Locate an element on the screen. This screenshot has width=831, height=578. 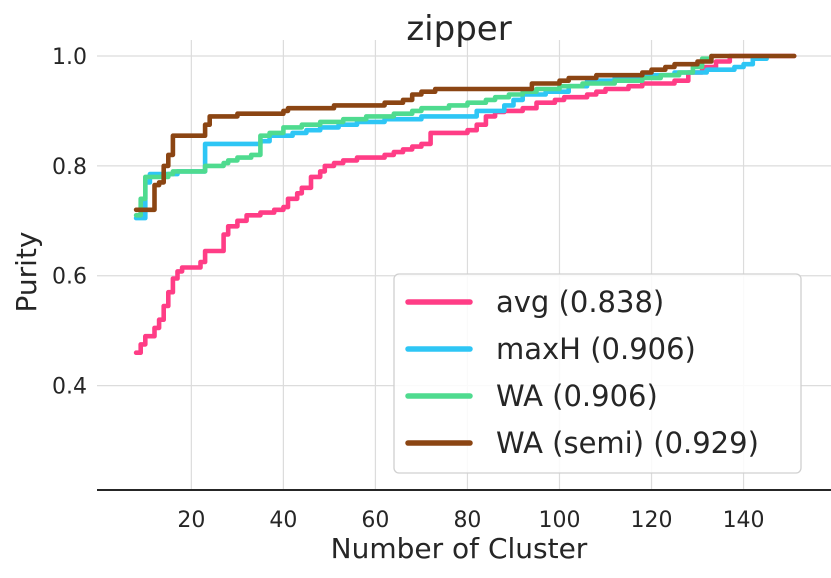
y-tick-label: 0.6 is located at coordinates (69, 277).